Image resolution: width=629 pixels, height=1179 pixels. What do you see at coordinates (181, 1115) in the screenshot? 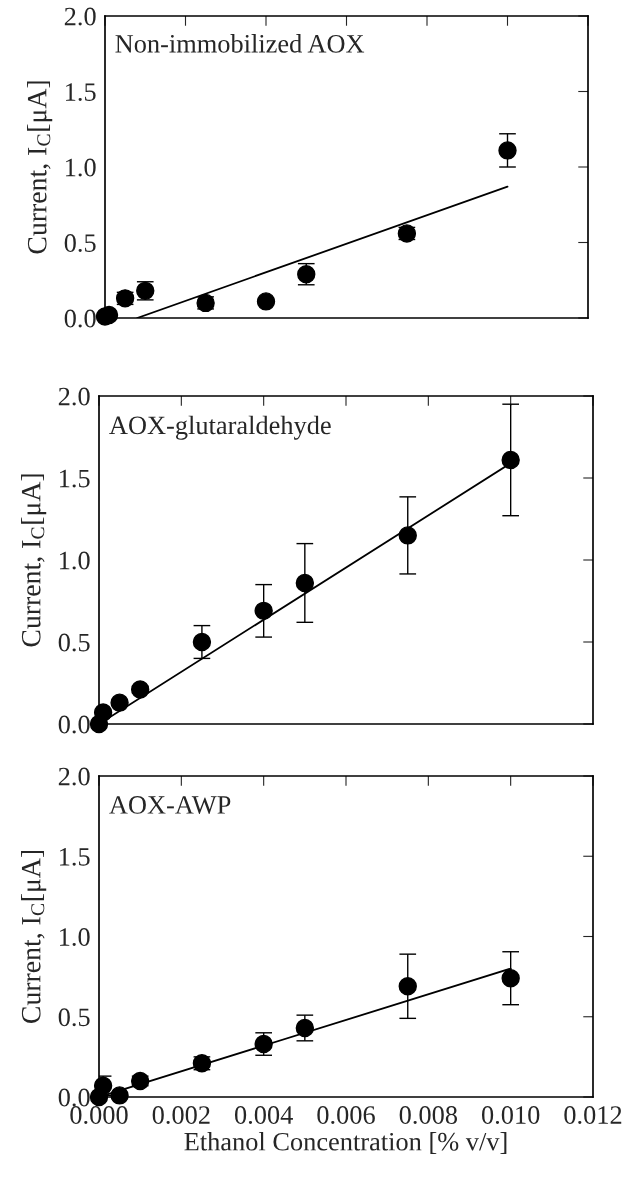
I see `x-tick-label: 0.002` at bounding box center [181, 1115].